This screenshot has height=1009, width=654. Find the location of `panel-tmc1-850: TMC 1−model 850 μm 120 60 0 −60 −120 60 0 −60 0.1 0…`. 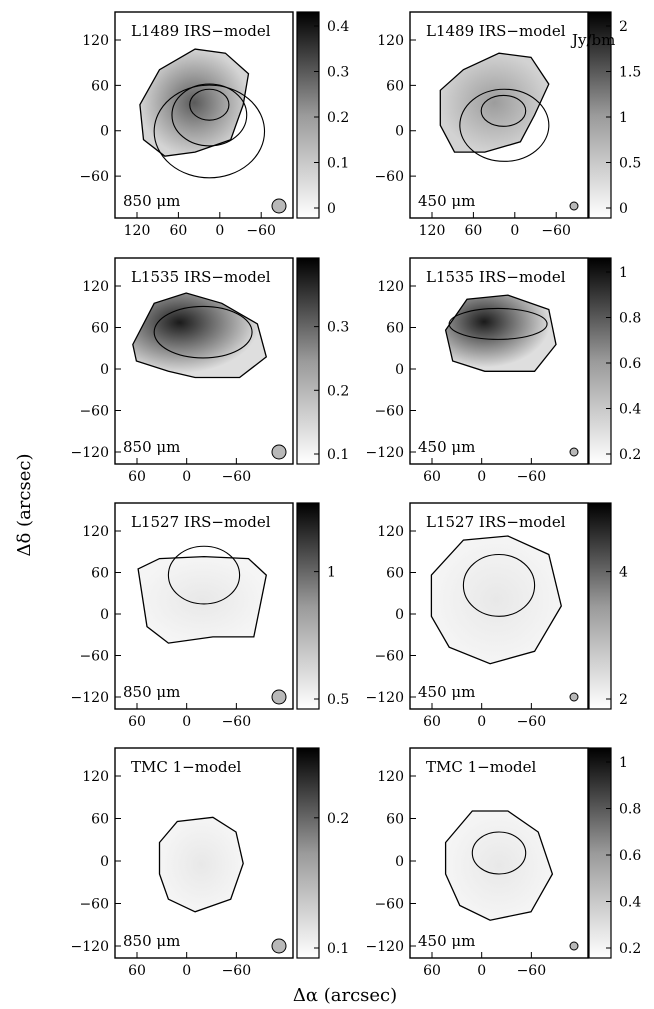

panel-tmc1-850: TMC 1−model 850 μm 120 60 0 −60 −120 60 0 −60 0.1 0… is located at coordinates (210, 863).